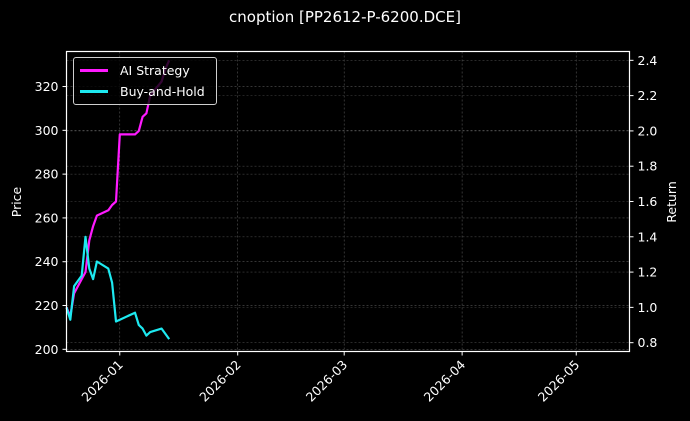 The image size is (690, 421). What do you see at coordinates (648, 130) in the screenshot?
I see `right-tick-label: 2.0` at bounding box center [648, 130].